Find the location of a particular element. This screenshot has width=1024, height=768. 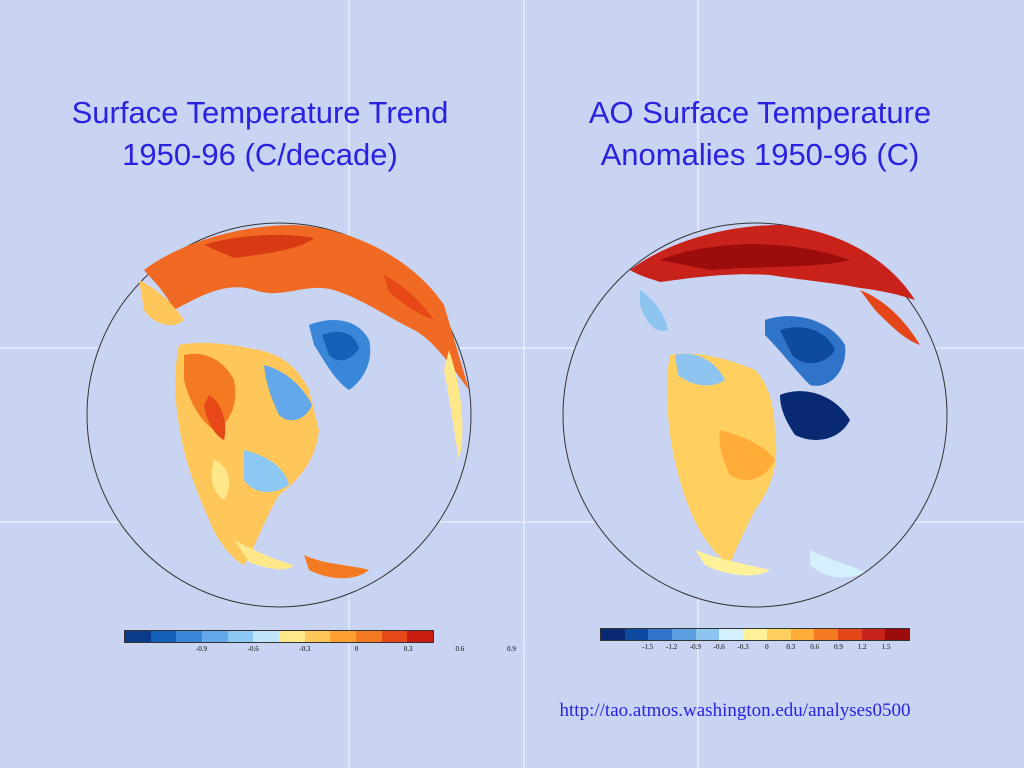

left-colorbar: -0.9 -0.6 -0.3 0 0.3 0.6 0.9 is located at coordinates (320, 644).